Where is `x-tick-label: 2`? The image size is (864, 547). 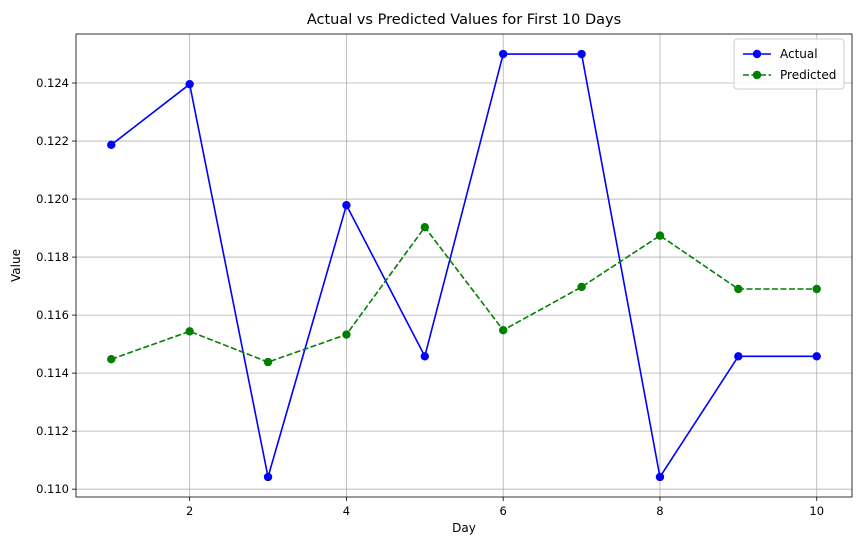 x-tick-label: 2 is located at coordinates (189, 511).